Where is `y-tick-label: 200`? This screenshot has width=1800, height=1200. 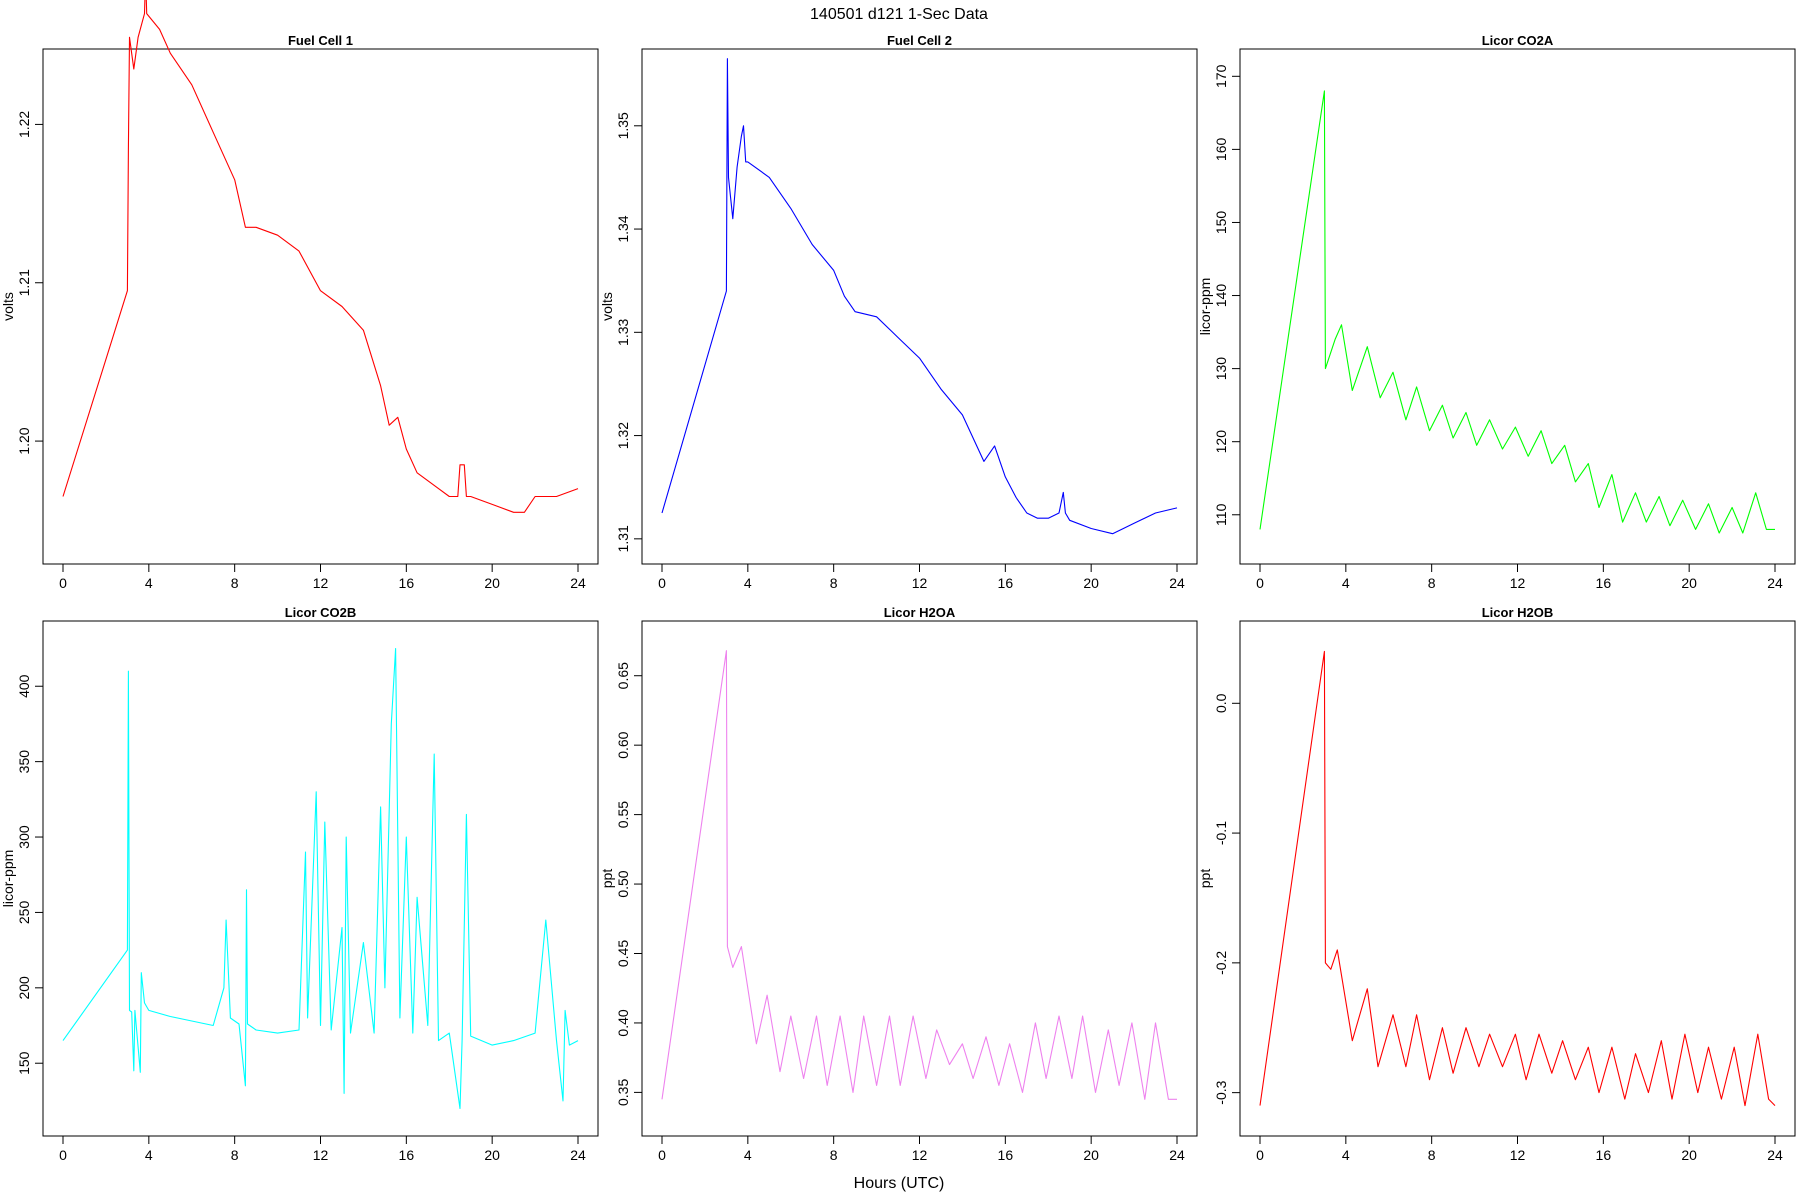 y-tick-label: 200 is located at coordinates (24, 988).